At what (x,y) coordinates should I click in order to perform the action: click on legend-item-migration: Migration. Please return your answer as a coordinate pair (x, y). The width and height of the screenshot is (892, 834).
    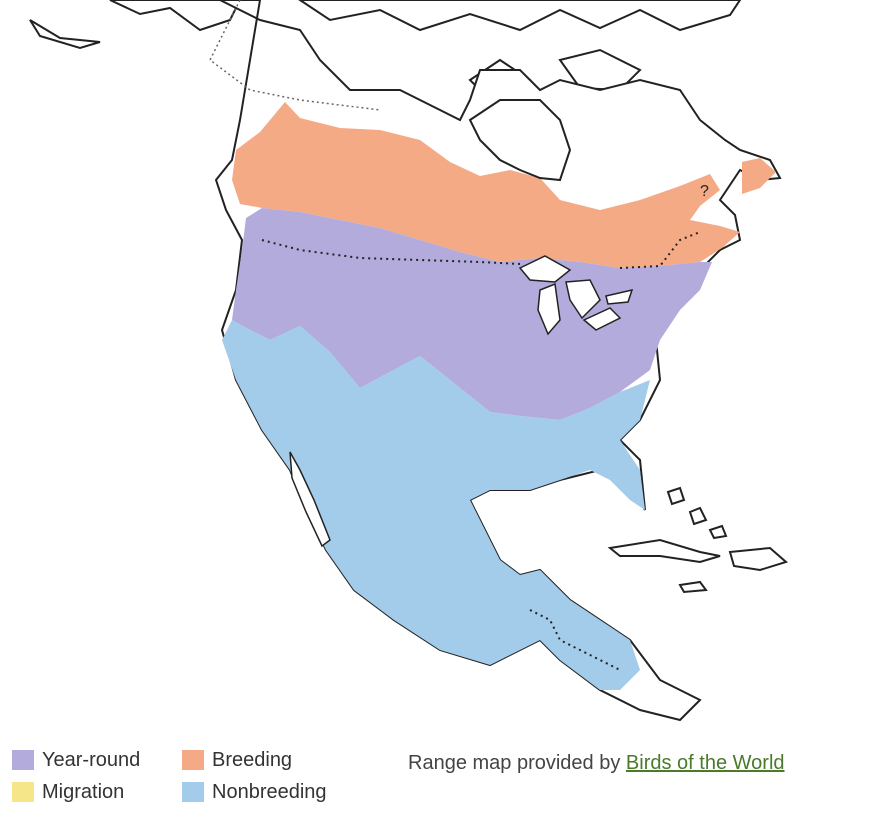
    Looking at the image, I should click on (68, 792).